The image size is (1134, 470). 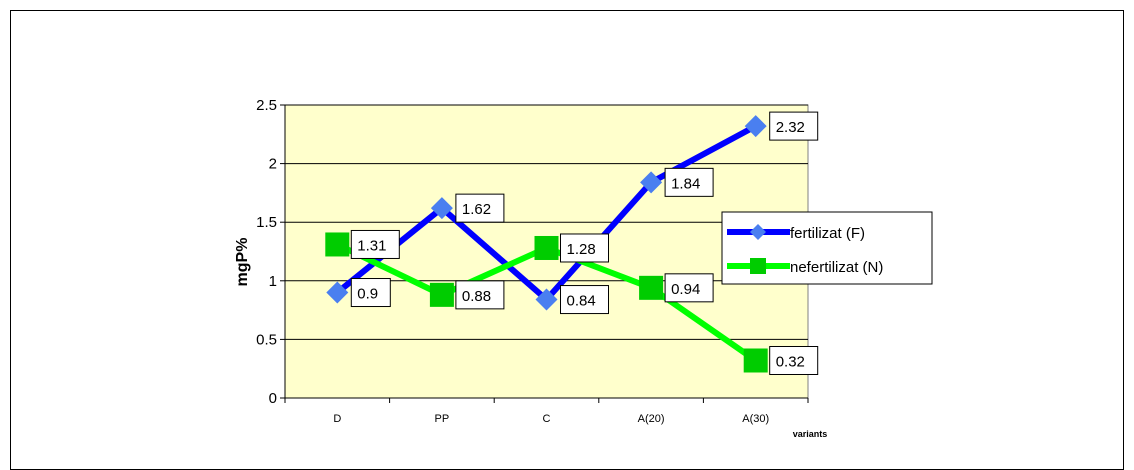 What do you see at coordinates (810, 434) in the screenshot?
I see `x-axis-title: variants` at bounding box center [810, 434].